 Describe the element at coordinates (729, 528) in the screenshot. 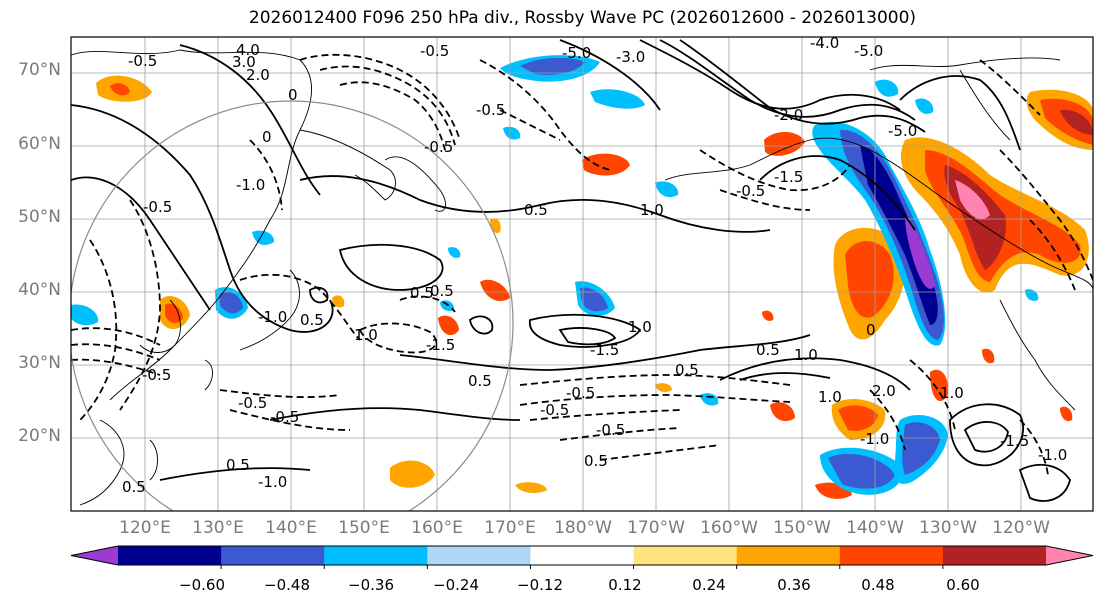

I see `lon-label: 160°W` at that location.